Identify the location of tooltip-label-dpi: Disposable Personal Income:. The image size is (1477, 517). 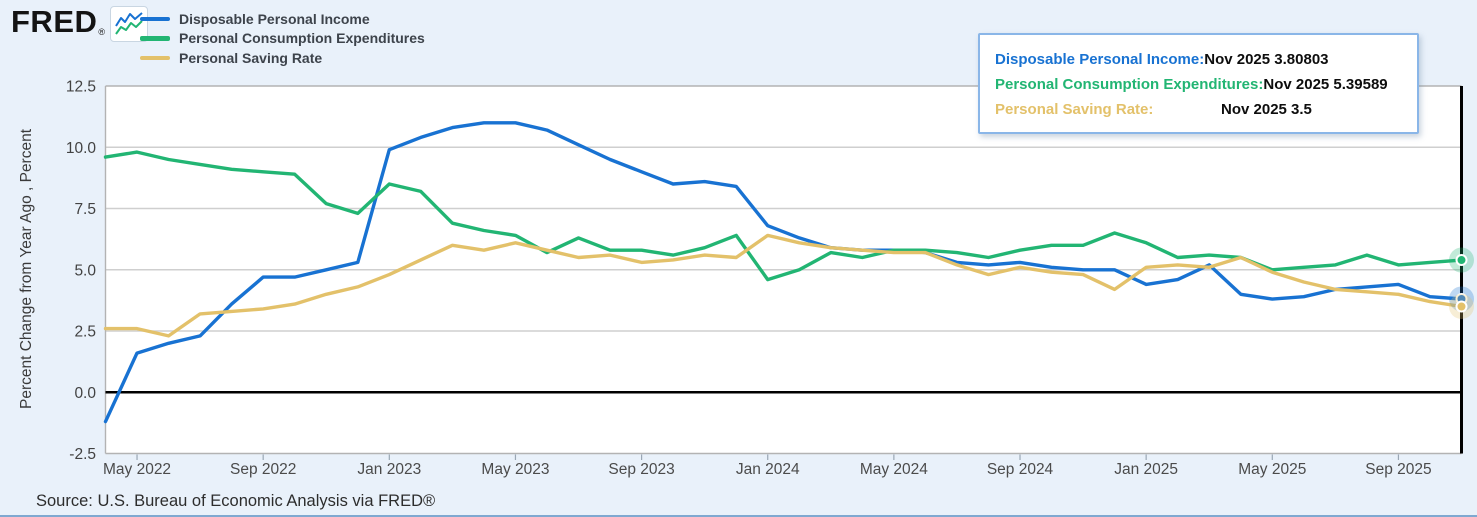
(1100, 59).